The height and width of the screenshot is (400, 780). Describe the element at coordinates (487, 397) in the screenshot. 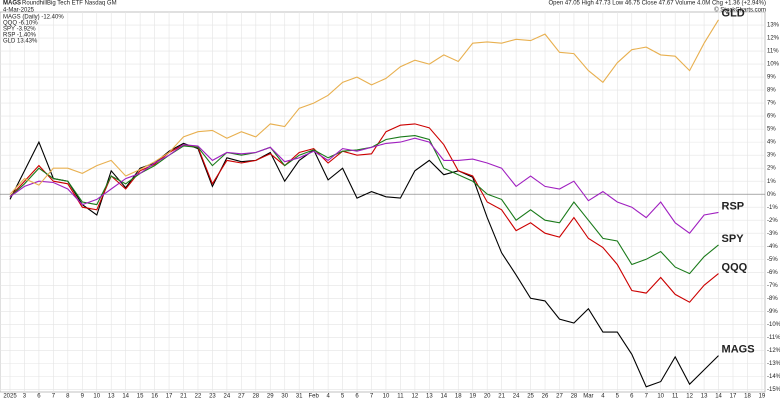

I see `x-tick-label: 20` at that location.